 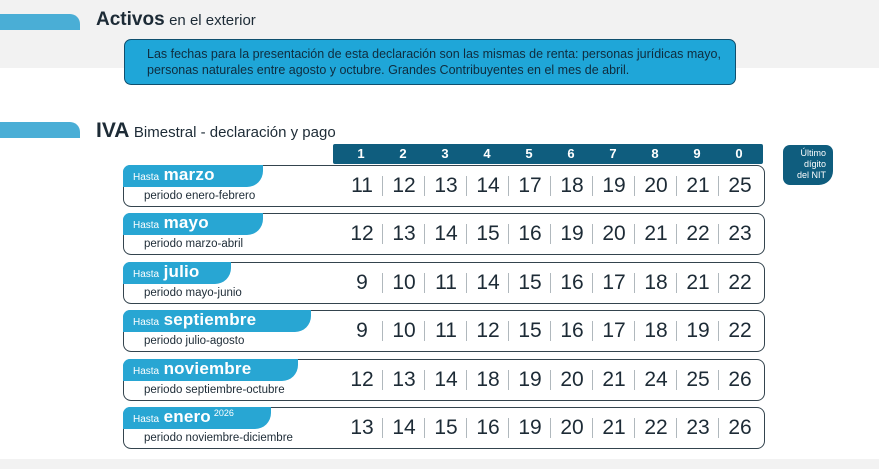 I want to click on due-date-digit-8: 21, so click(x=656, y=233).